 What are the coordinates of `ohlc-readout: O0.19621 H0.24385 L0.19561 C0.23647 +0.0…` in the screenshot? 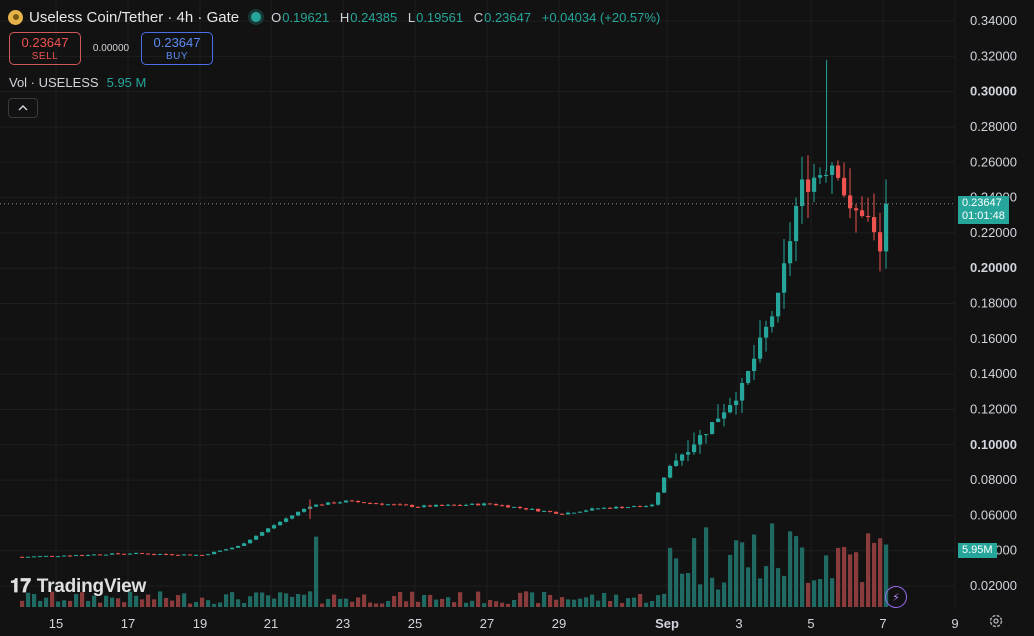 It's located at (469, 17).